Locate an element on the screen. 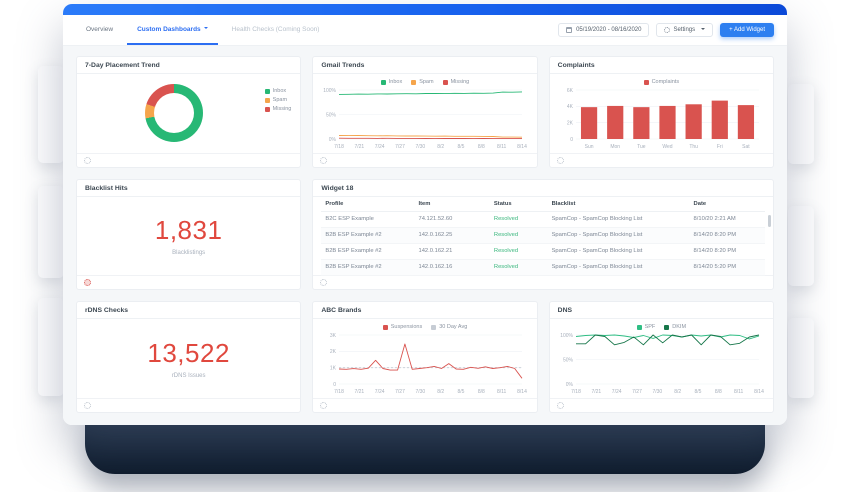 The image size is (852, 492). table-cell: 142.0.162.16 is located at coordinates (452, 267).